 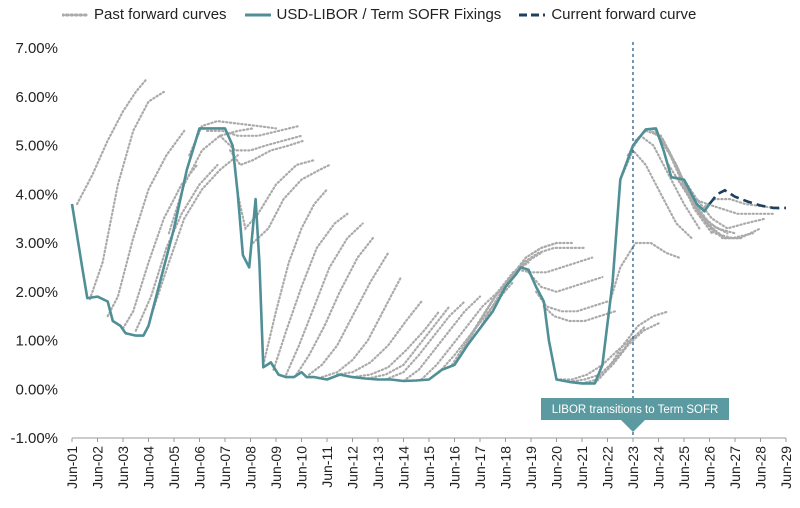 I want to click on legend-label-past: Past forward curves, so click(x=160, y=14).